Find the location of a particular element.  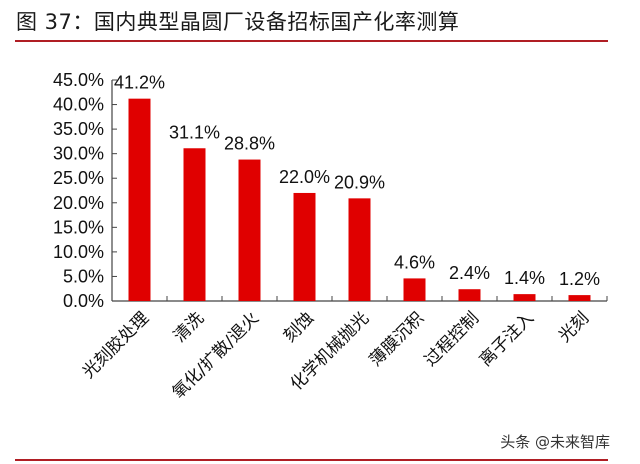

data-label: 31.1% is located at coordinates (194, 132).